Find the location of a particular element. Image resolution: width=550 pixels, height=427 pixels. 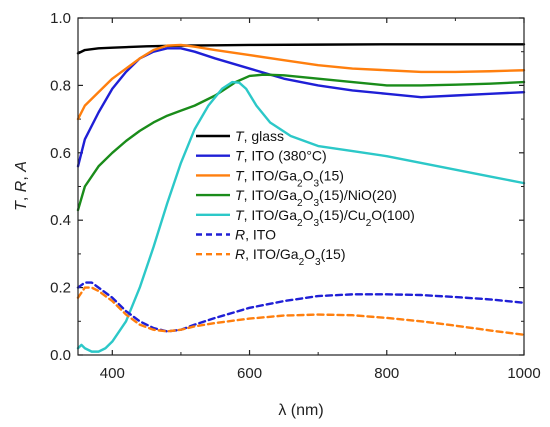

y-tick-label: 0.6 is located at coordinates (60, 153).